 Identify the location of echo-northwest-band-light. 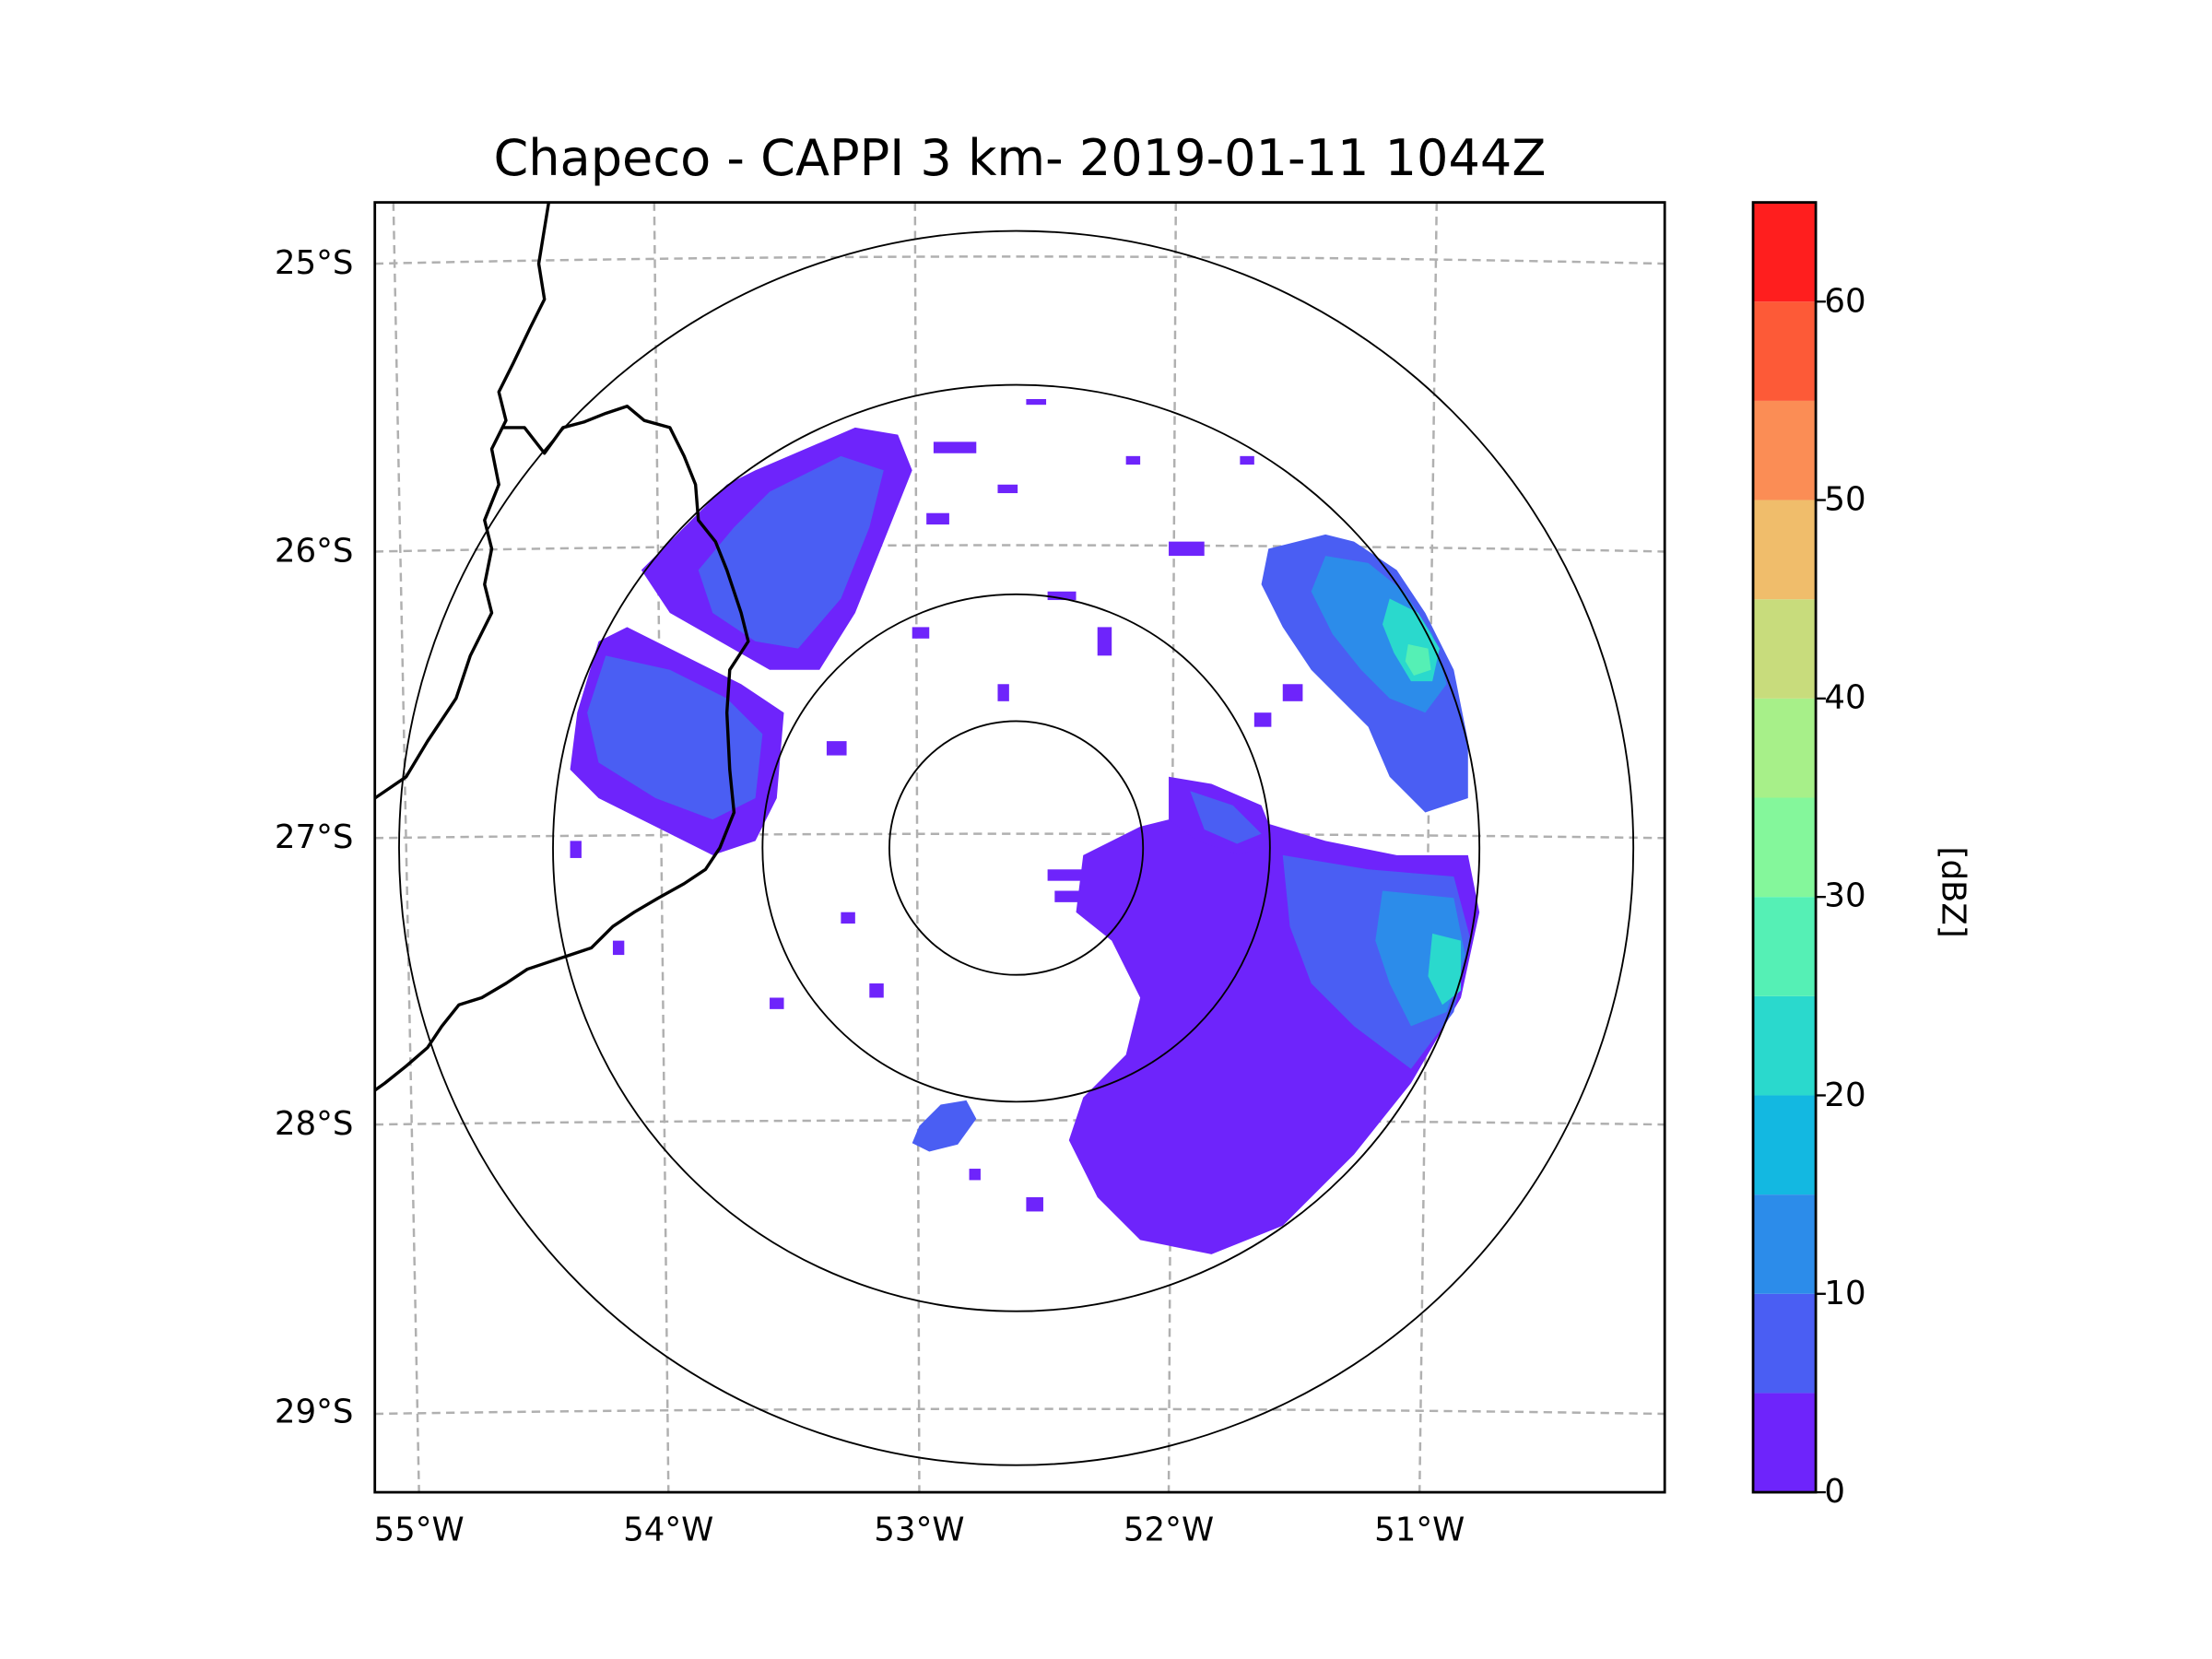
(791, 552).